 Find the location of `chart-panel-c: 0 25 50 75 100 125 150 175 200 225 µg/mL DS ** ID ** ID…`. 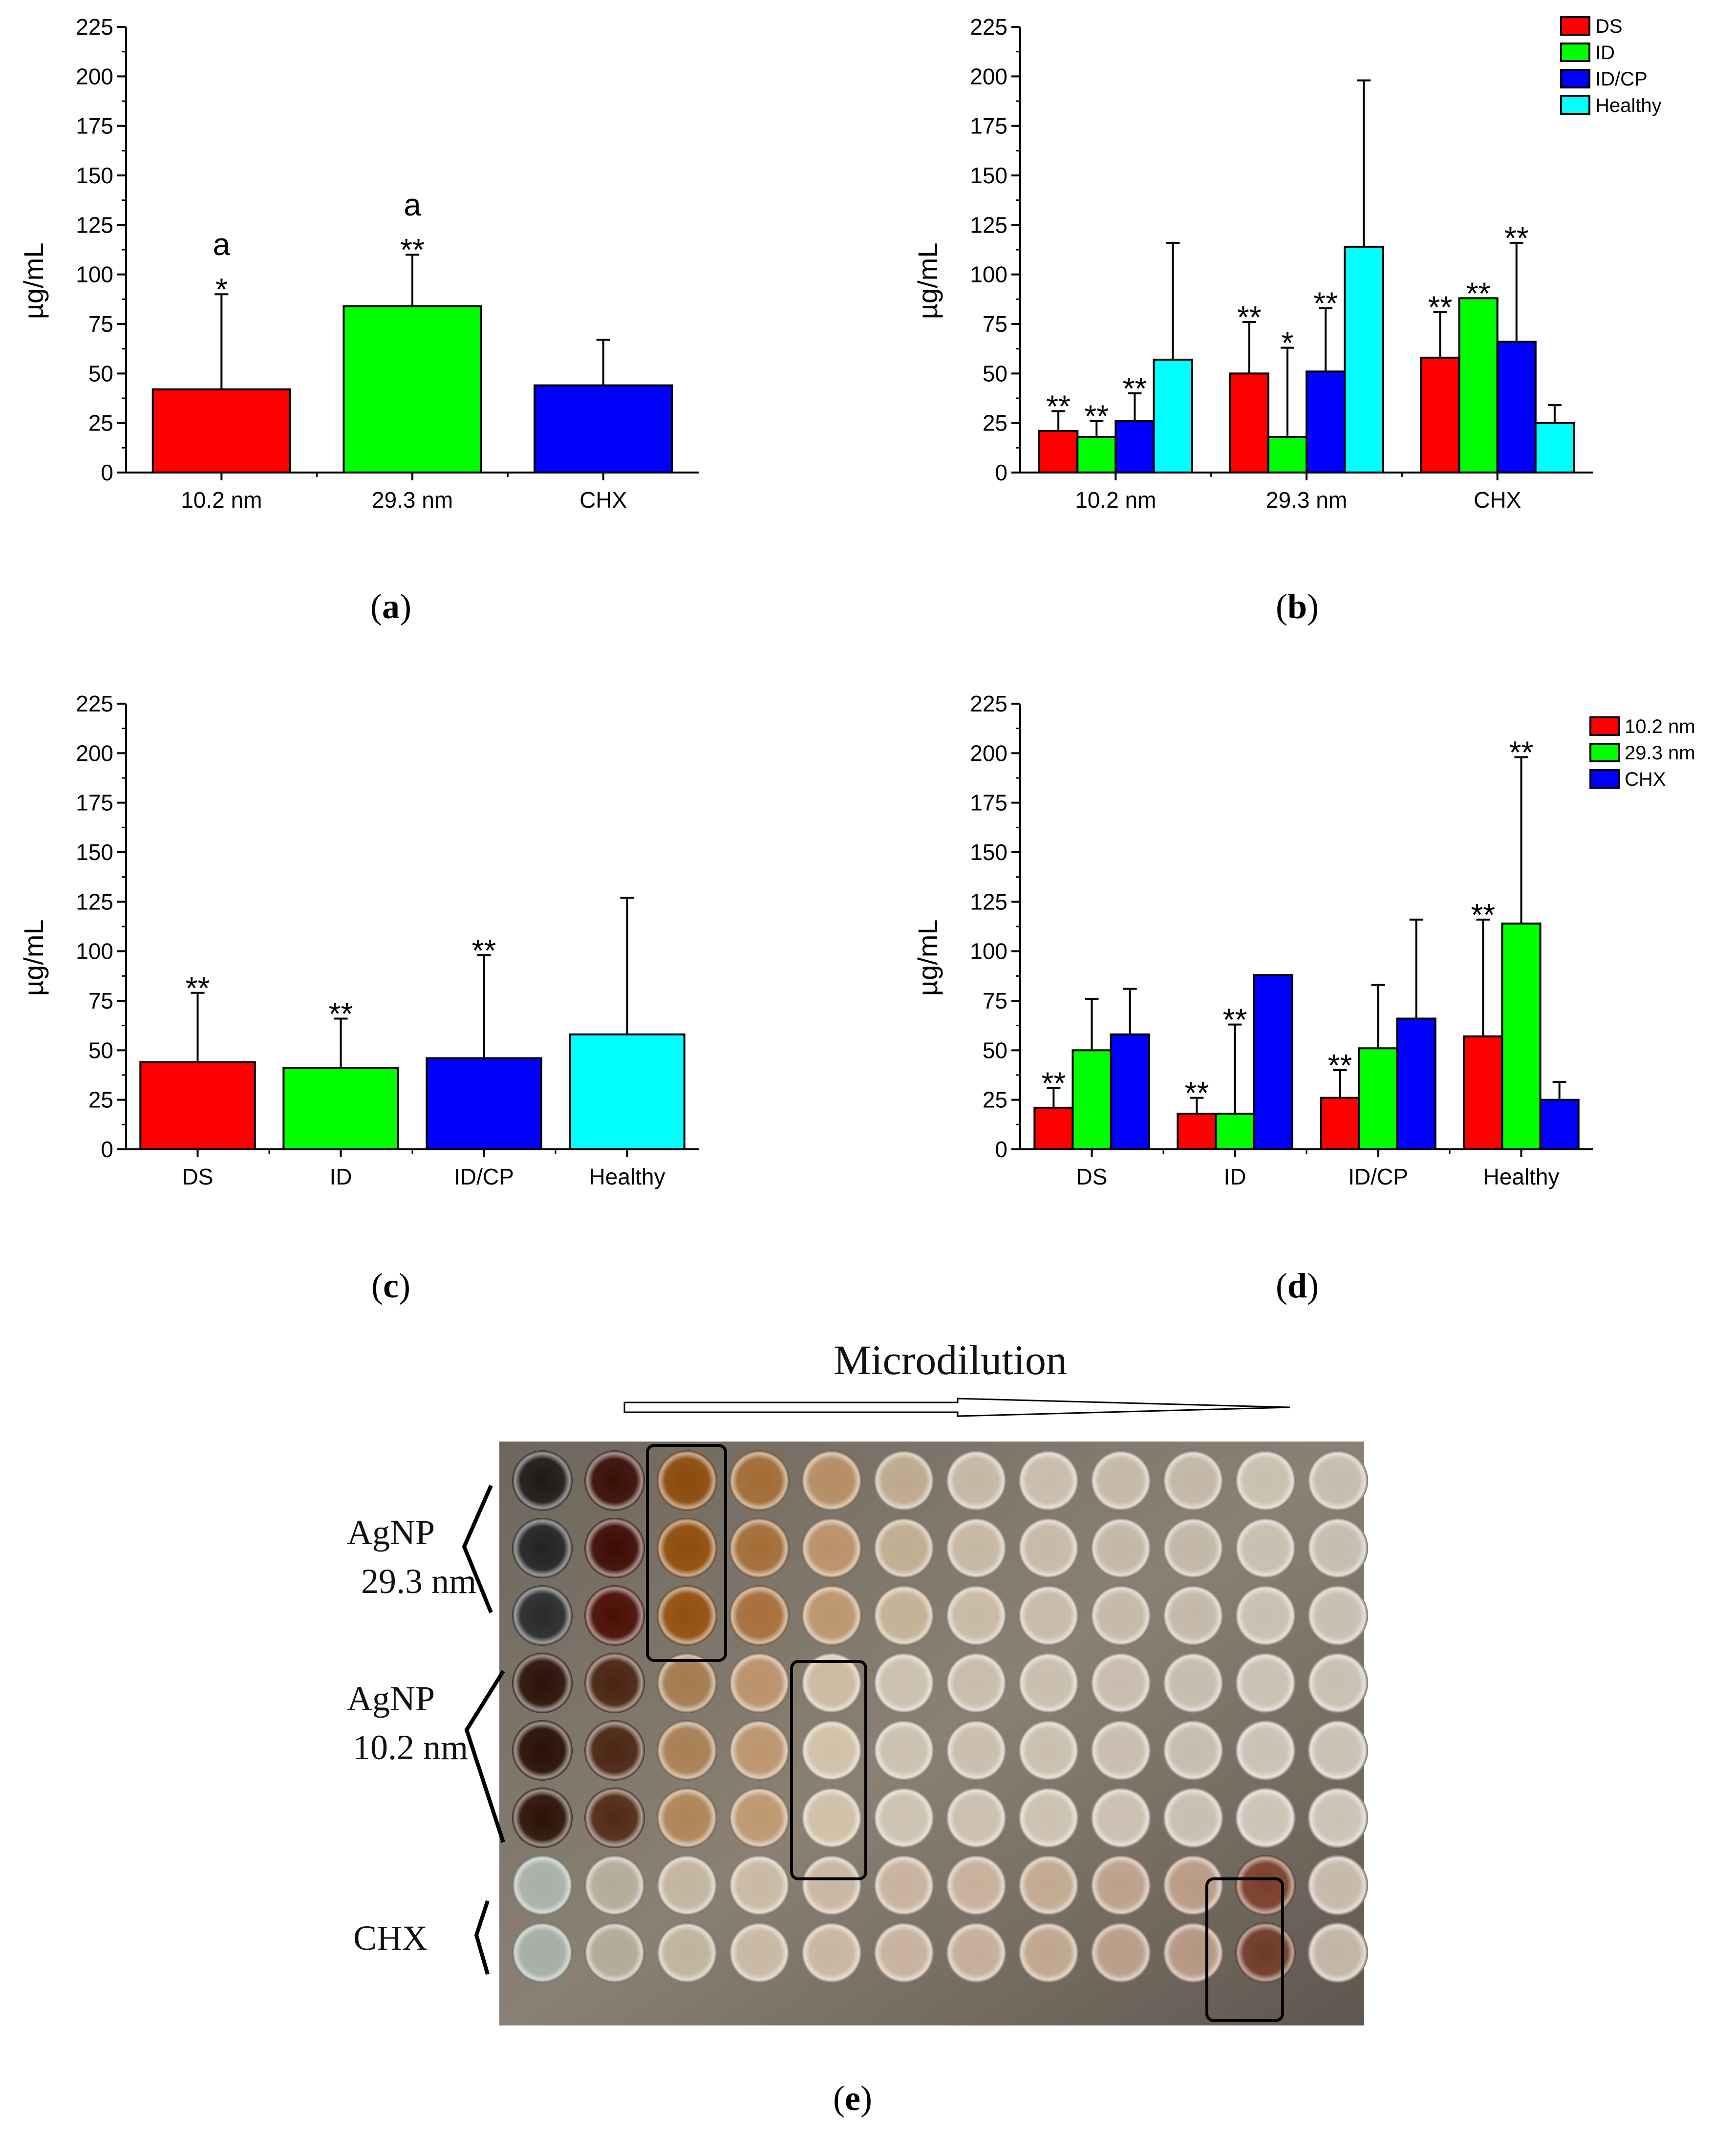

chart-panel-c: 0 25 50 75 100 125 150 175 200 225 µg/mL DS ** ID ** ID… is located at coordinates (358, 998).